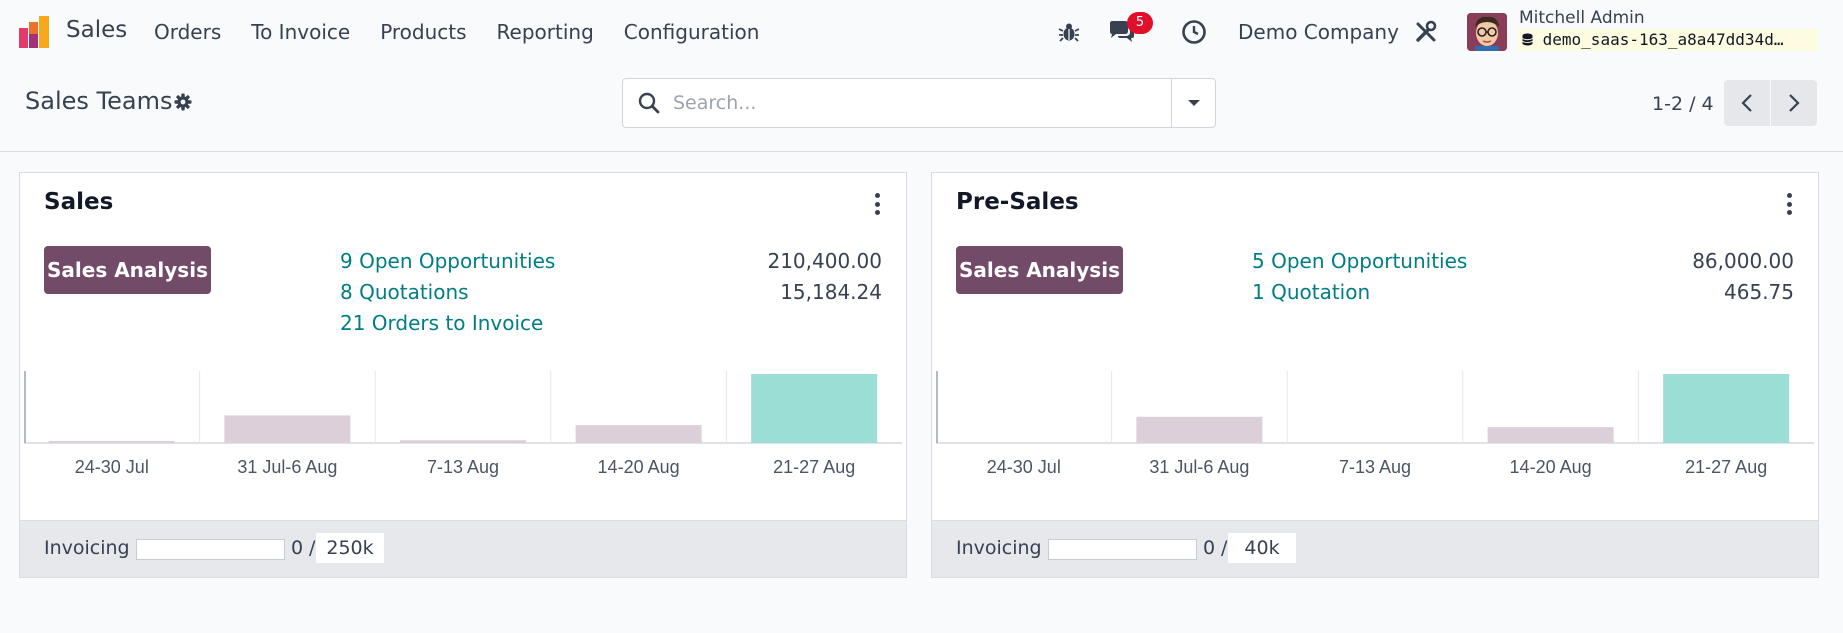  I want to click on stat-row: 8 Quotations 15,184.24, so click(611, 295).